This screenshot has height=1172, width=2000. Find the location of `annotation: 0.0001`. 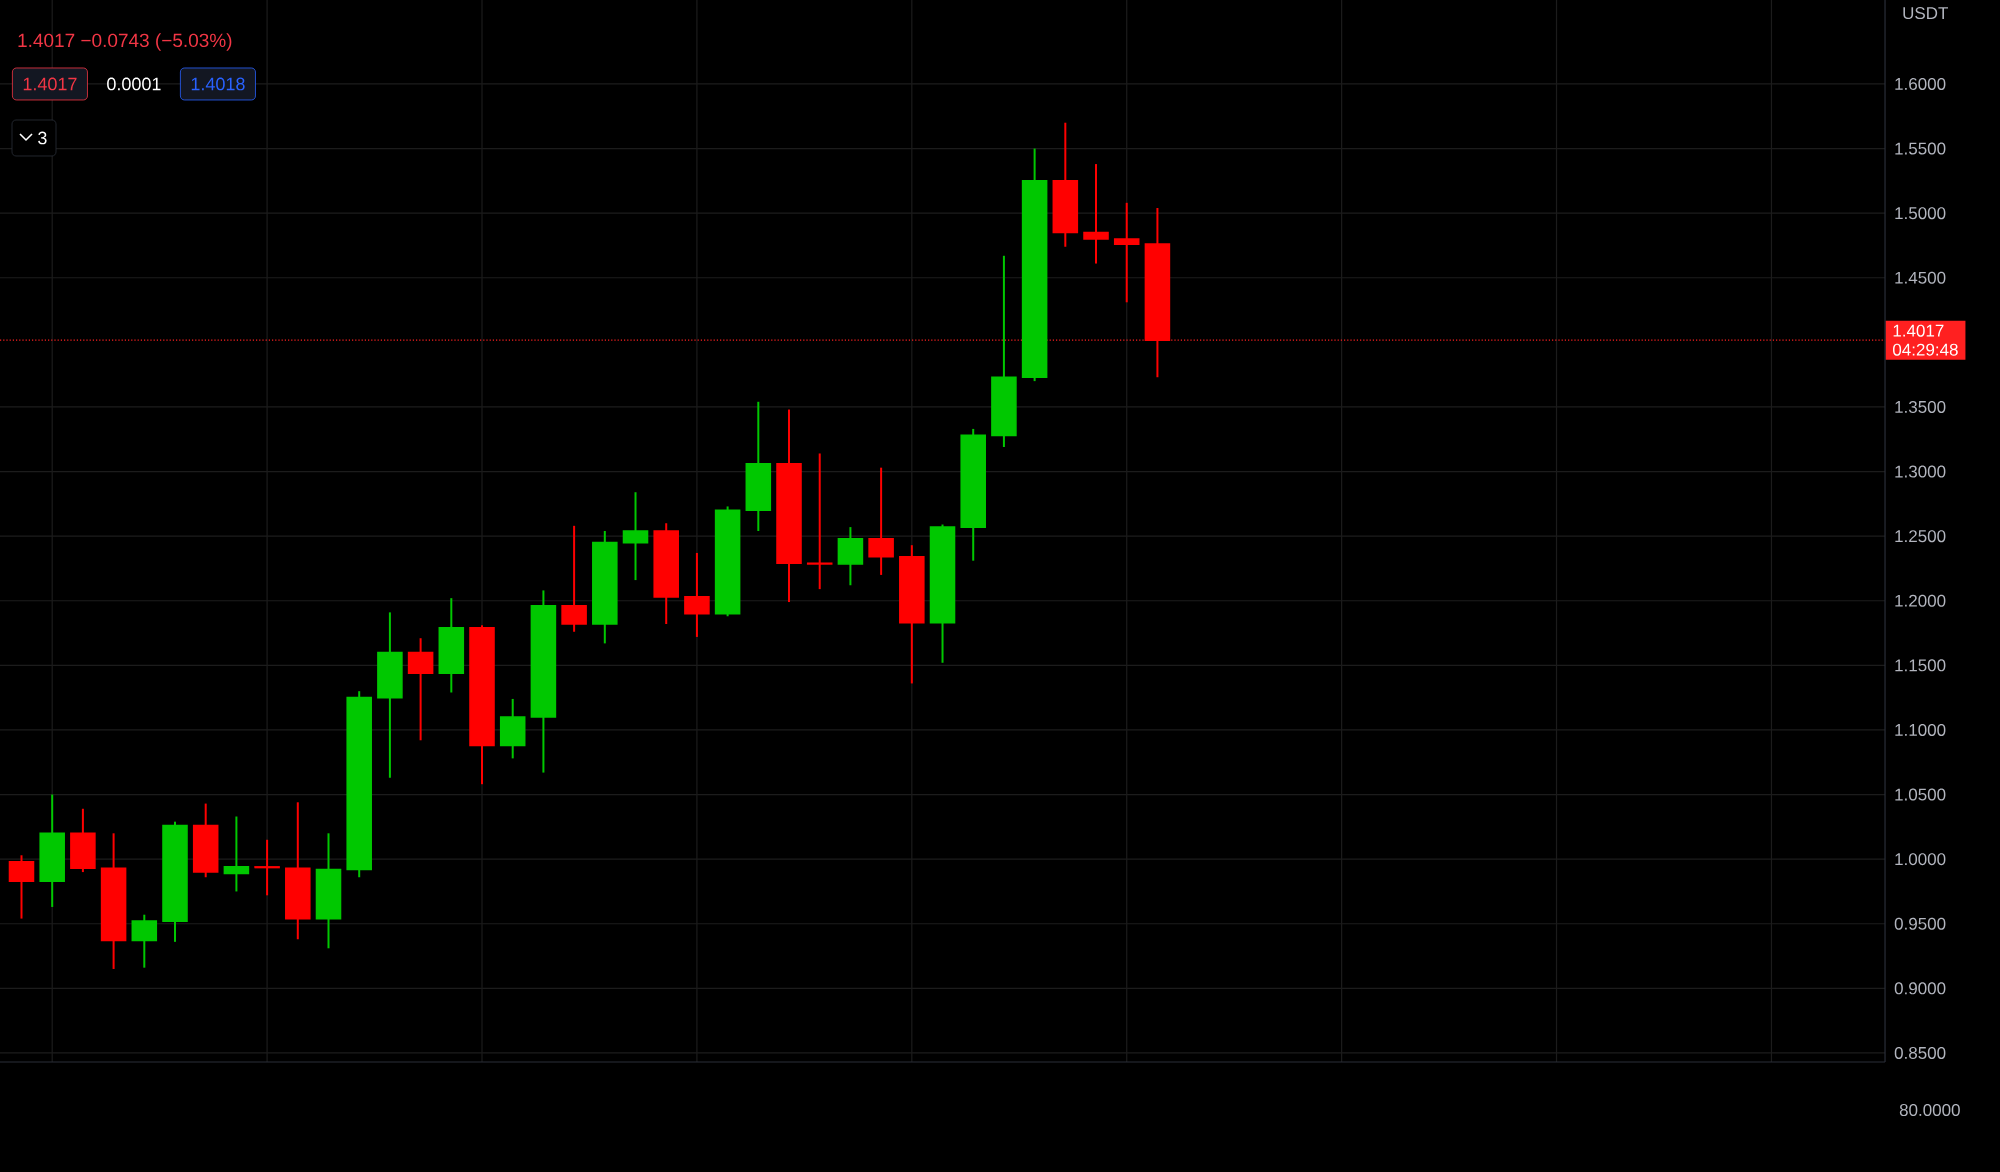

annotation: 0.0001 is located at coordinates (134, 84).